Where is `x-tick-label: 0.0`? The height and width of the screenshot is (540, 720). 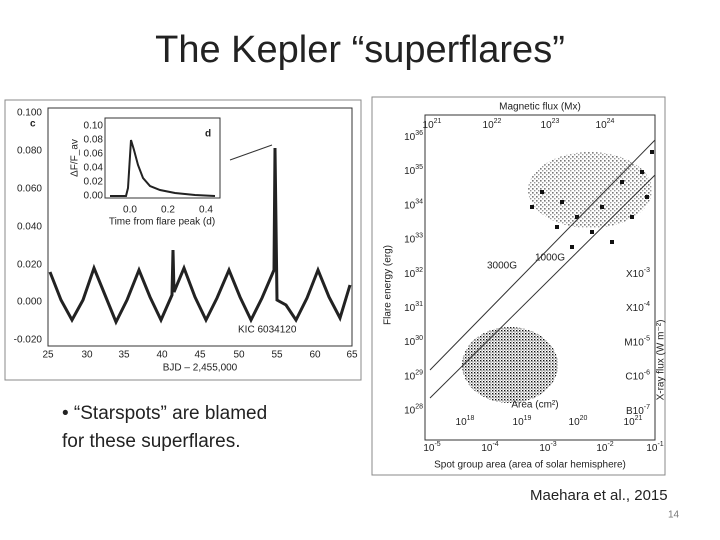
x-tick-label: 0.0 is located at coordinates (130, 210).